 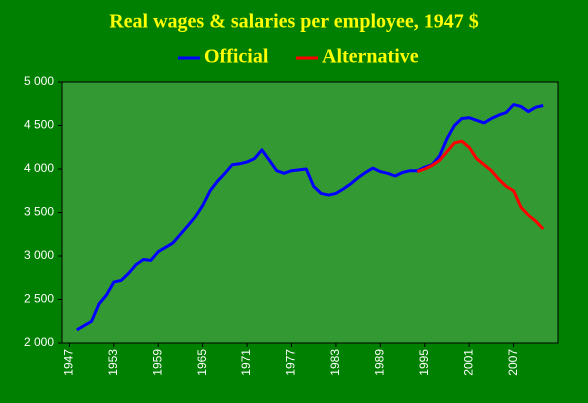 I want to click on y-tick-label: 4 500, so click(x=39, y=125).